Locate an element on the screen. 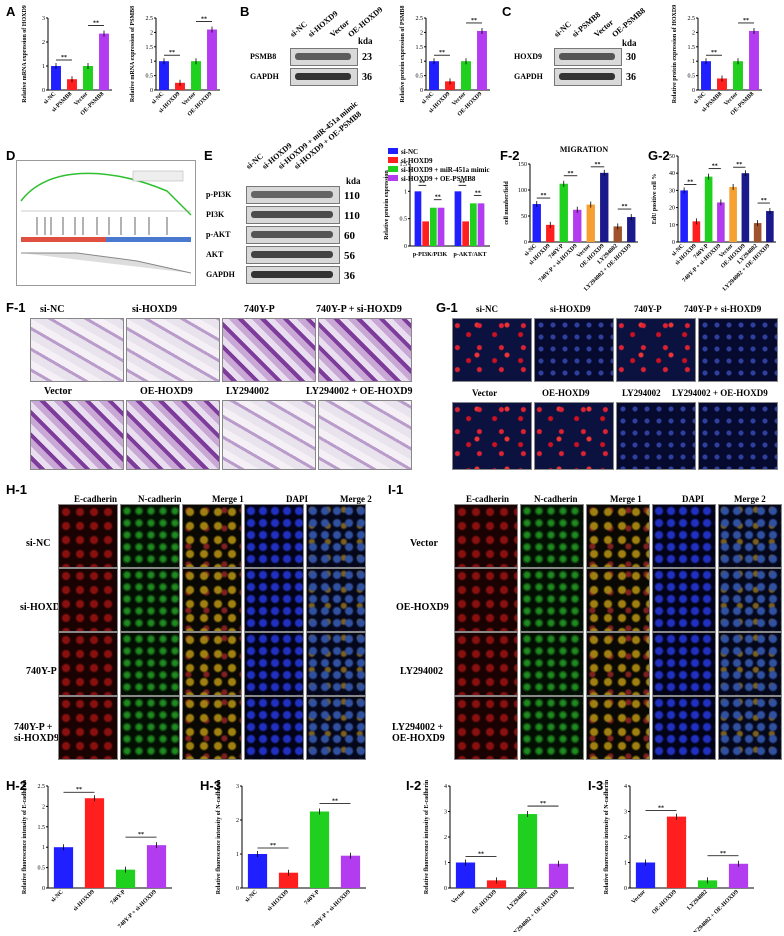 This screenshot has height=936, width=784. if-row-label: LY294002 is located at coordinates (421, 671).